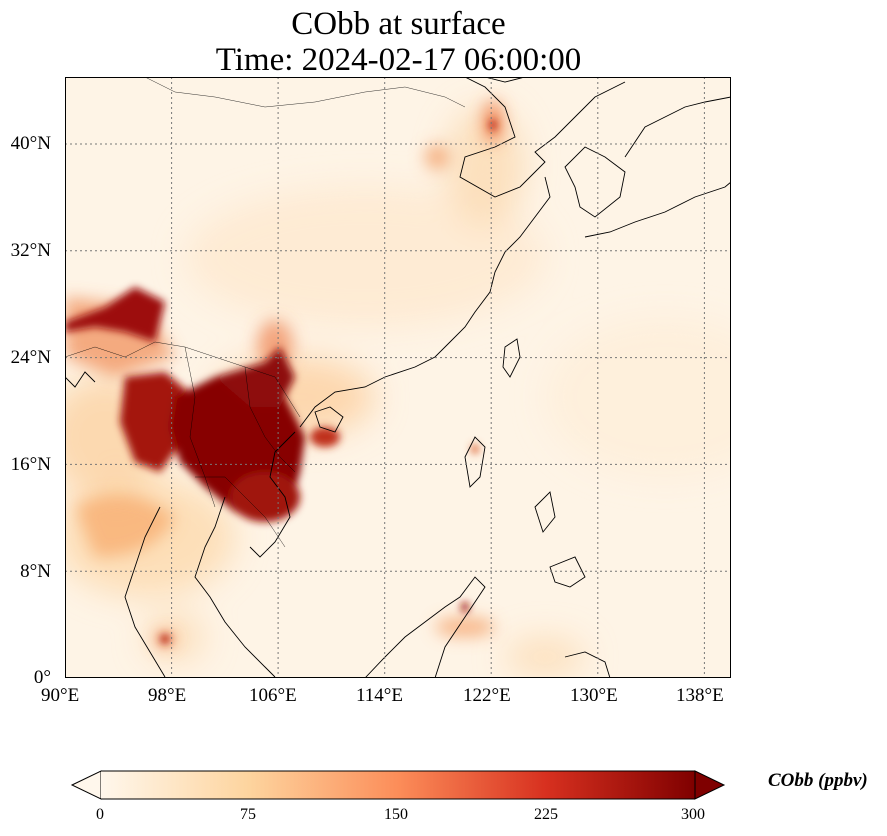  What do you see at coordinates (273, 695) in the screenshot?
I see `x-tick-106e: 106°E` at bounding box center [273, 695].